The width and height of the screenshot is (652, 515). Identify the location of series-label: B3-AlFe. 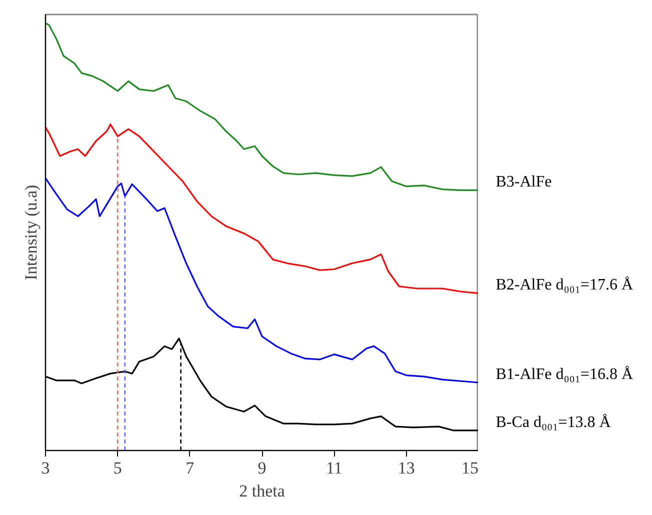
(524, 182).